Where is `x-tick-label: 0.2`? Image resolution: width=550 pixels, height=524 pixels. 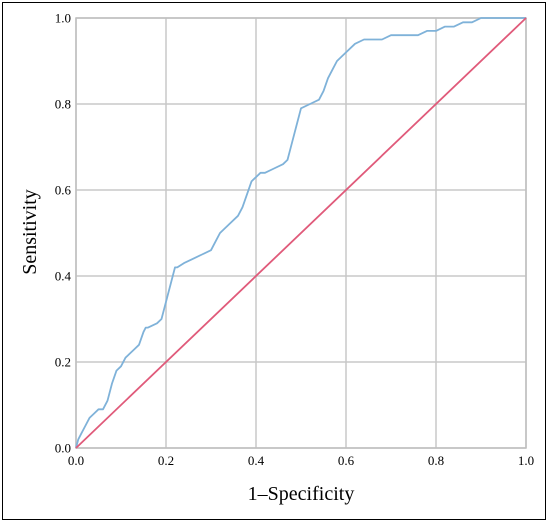 x-tick-label: 0.2 is located at coordinates (166, 460).